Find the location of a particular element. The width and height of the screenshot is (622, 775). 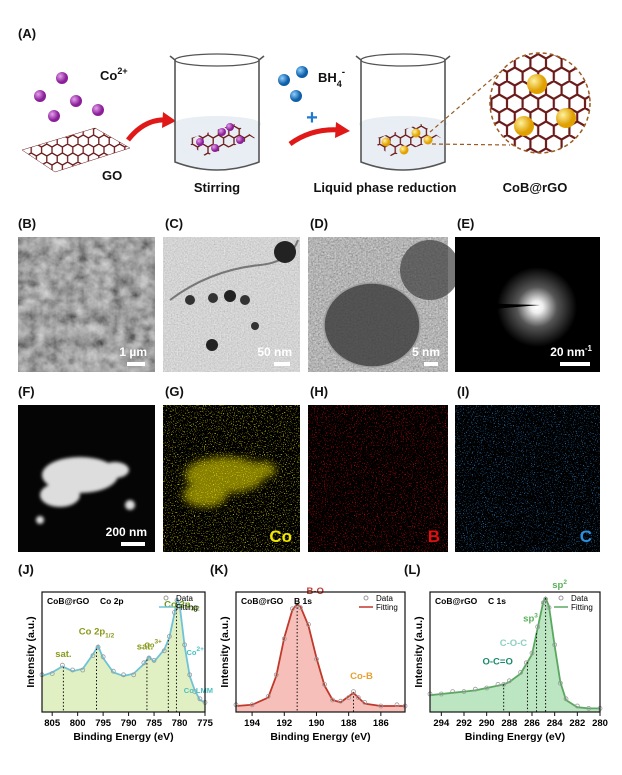

sample-label: CoB@rGO is located at coordinates (262, 601).